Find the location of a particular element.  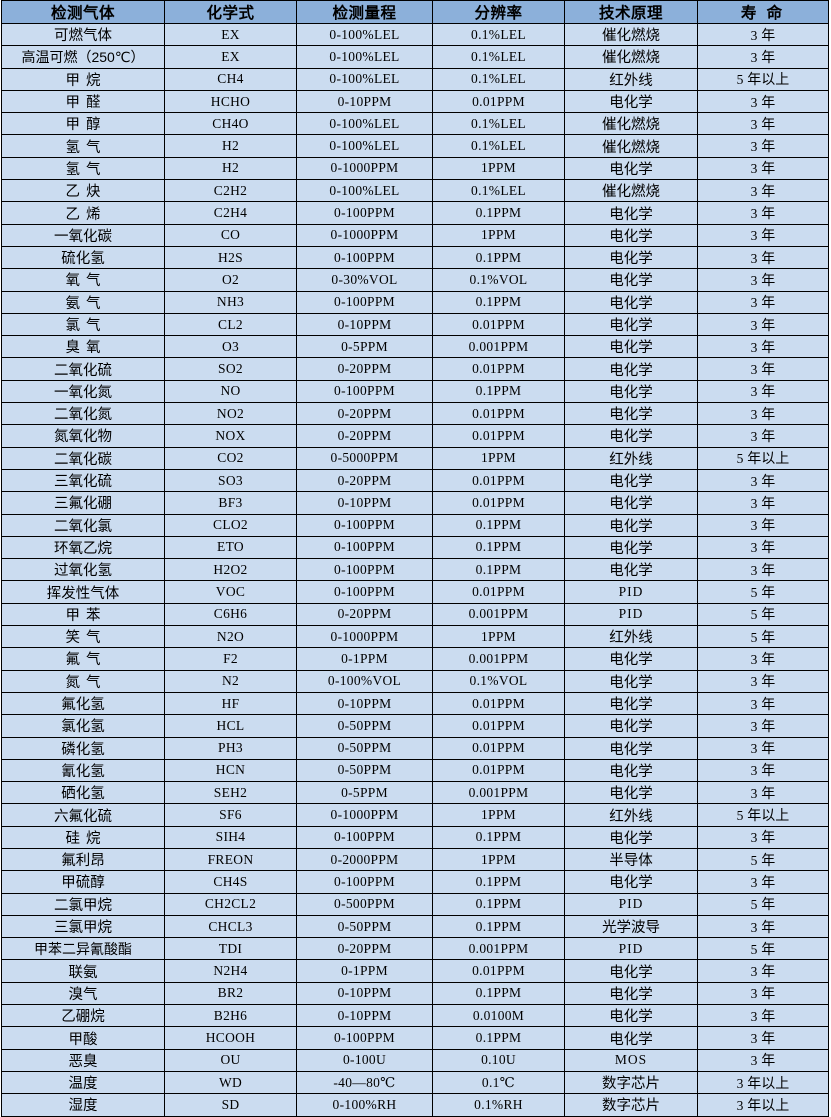

cell-gas-name: 甲醛 is located at coordinates (83, 101).